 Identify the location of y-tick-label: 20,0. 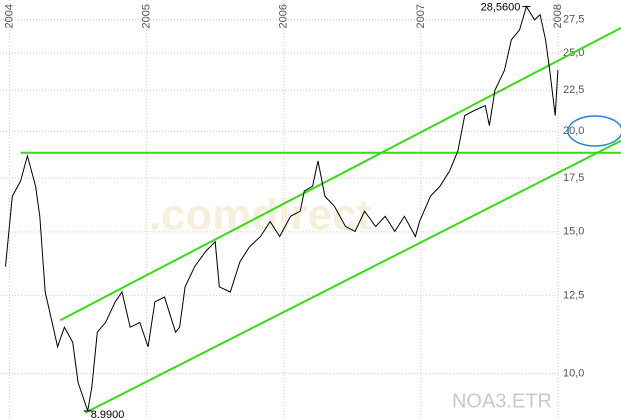
(573, 131).